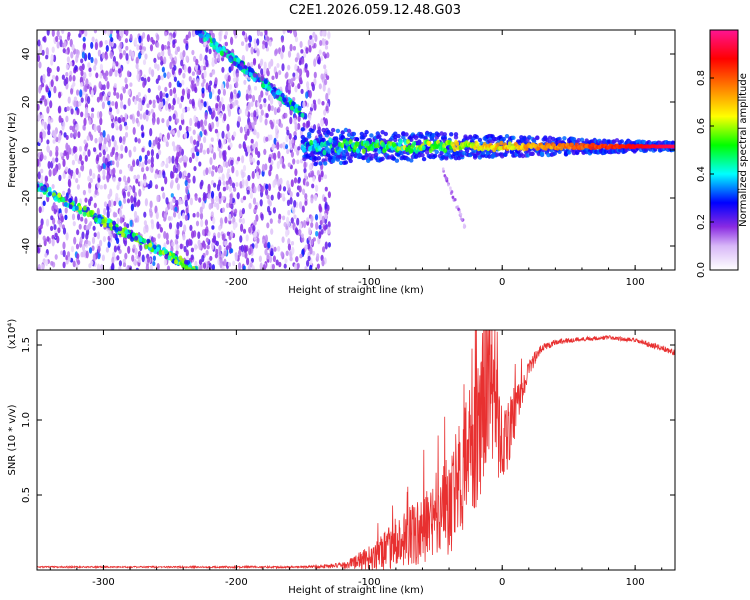 Image resolution: width=750 pixels, height=600 pixels. Describe the element at coordinates (453, 197) in the screenshot. I see `heatmap-tail-cell` at that location.